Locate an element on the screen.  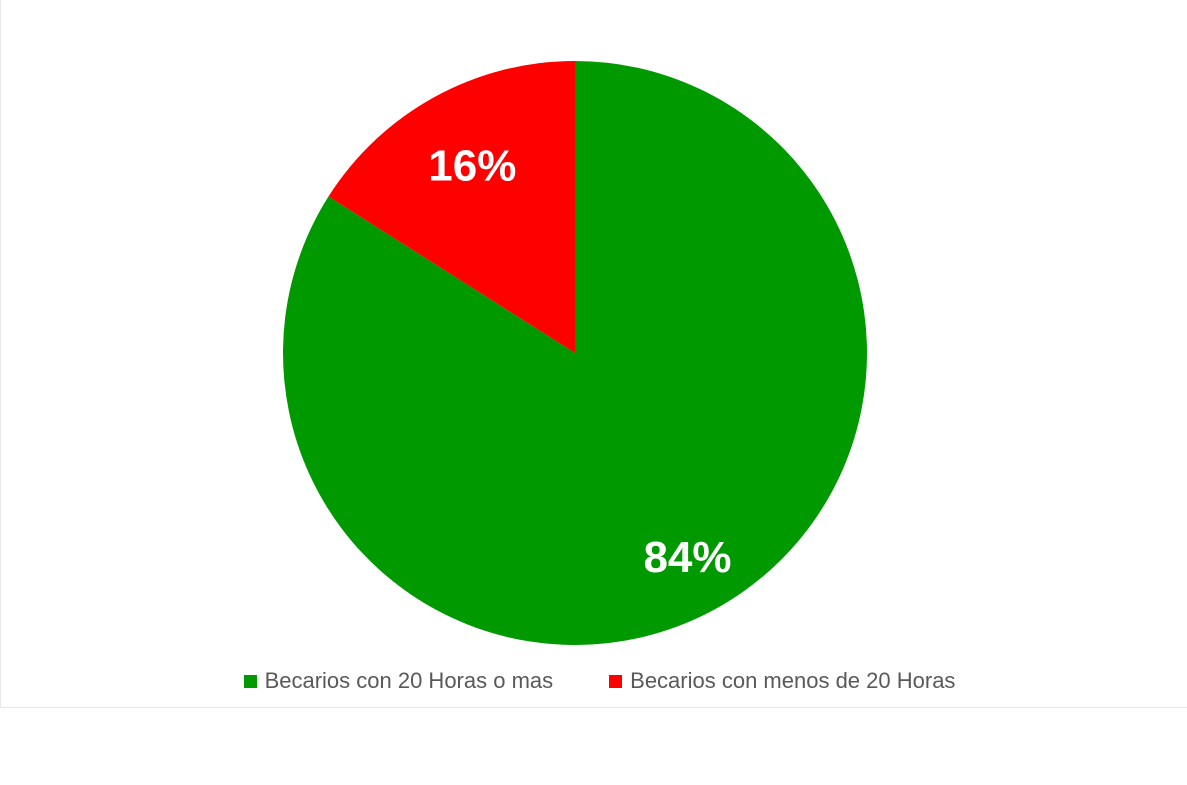
legend-item-1: Becarios con menos de 20 Horas is located at coordinates (782, 681).